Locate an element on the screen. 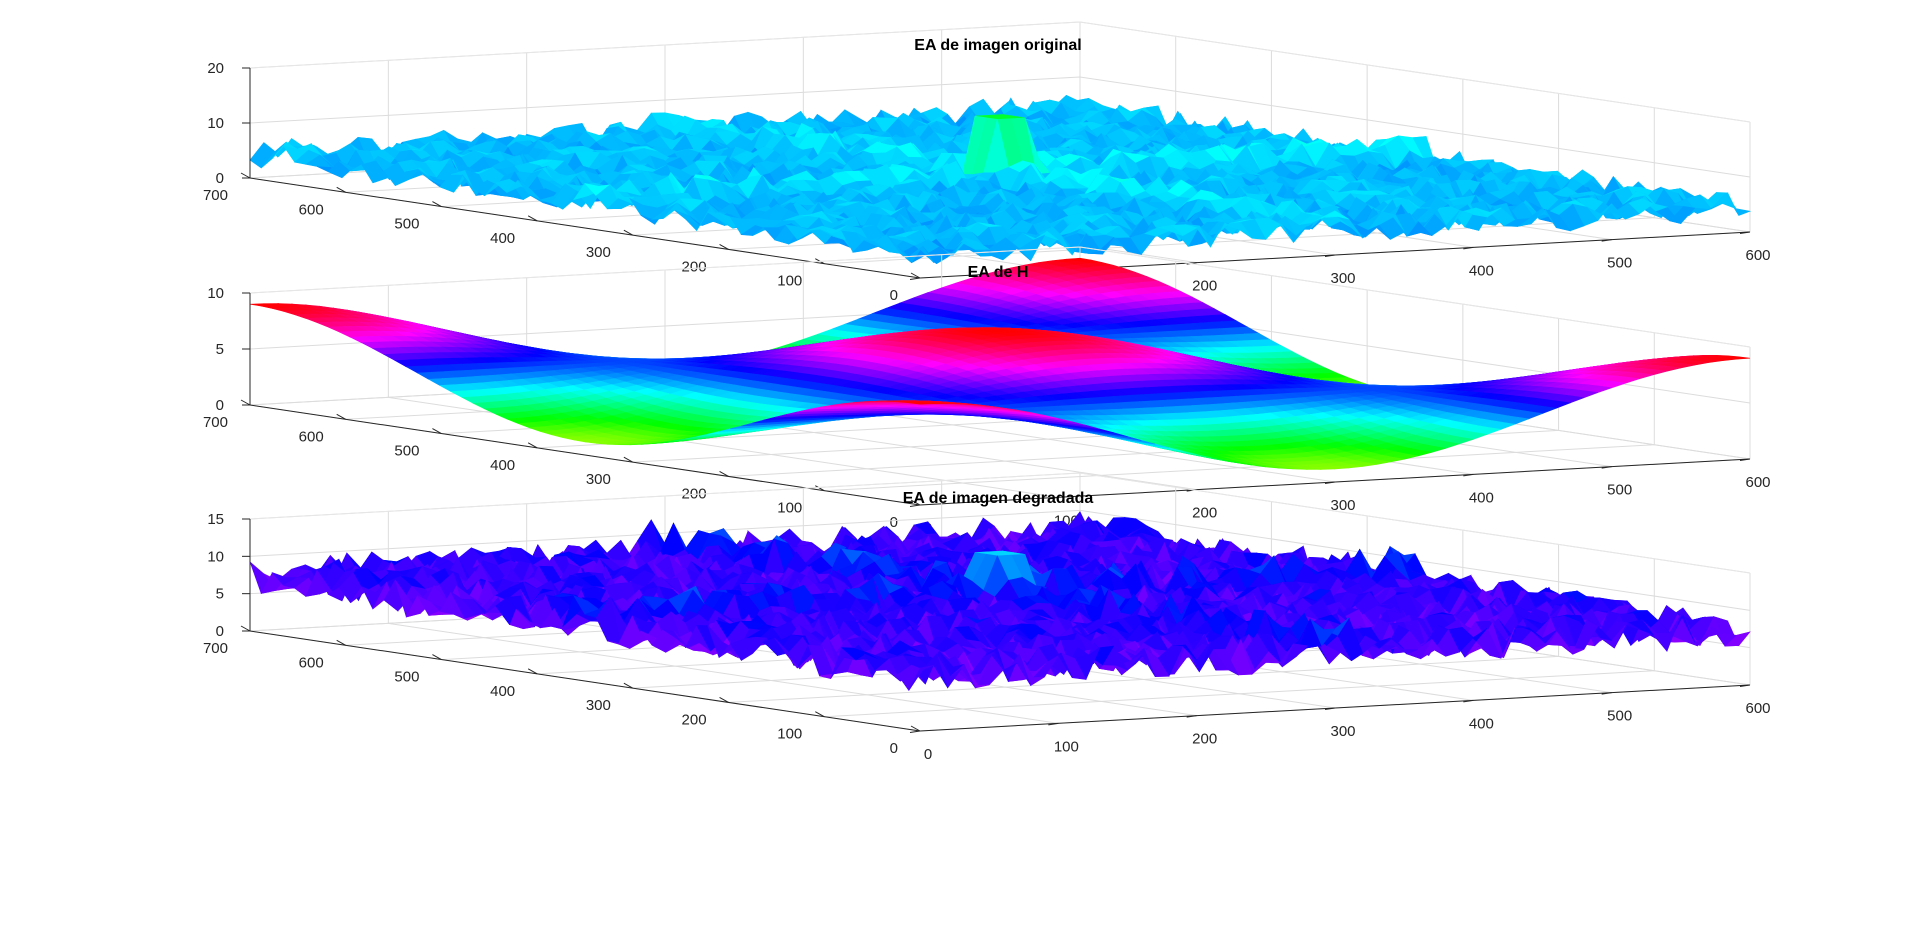 The image size is (1920, 926). z-tick-label: 10 is located at coordinates (215, 123).